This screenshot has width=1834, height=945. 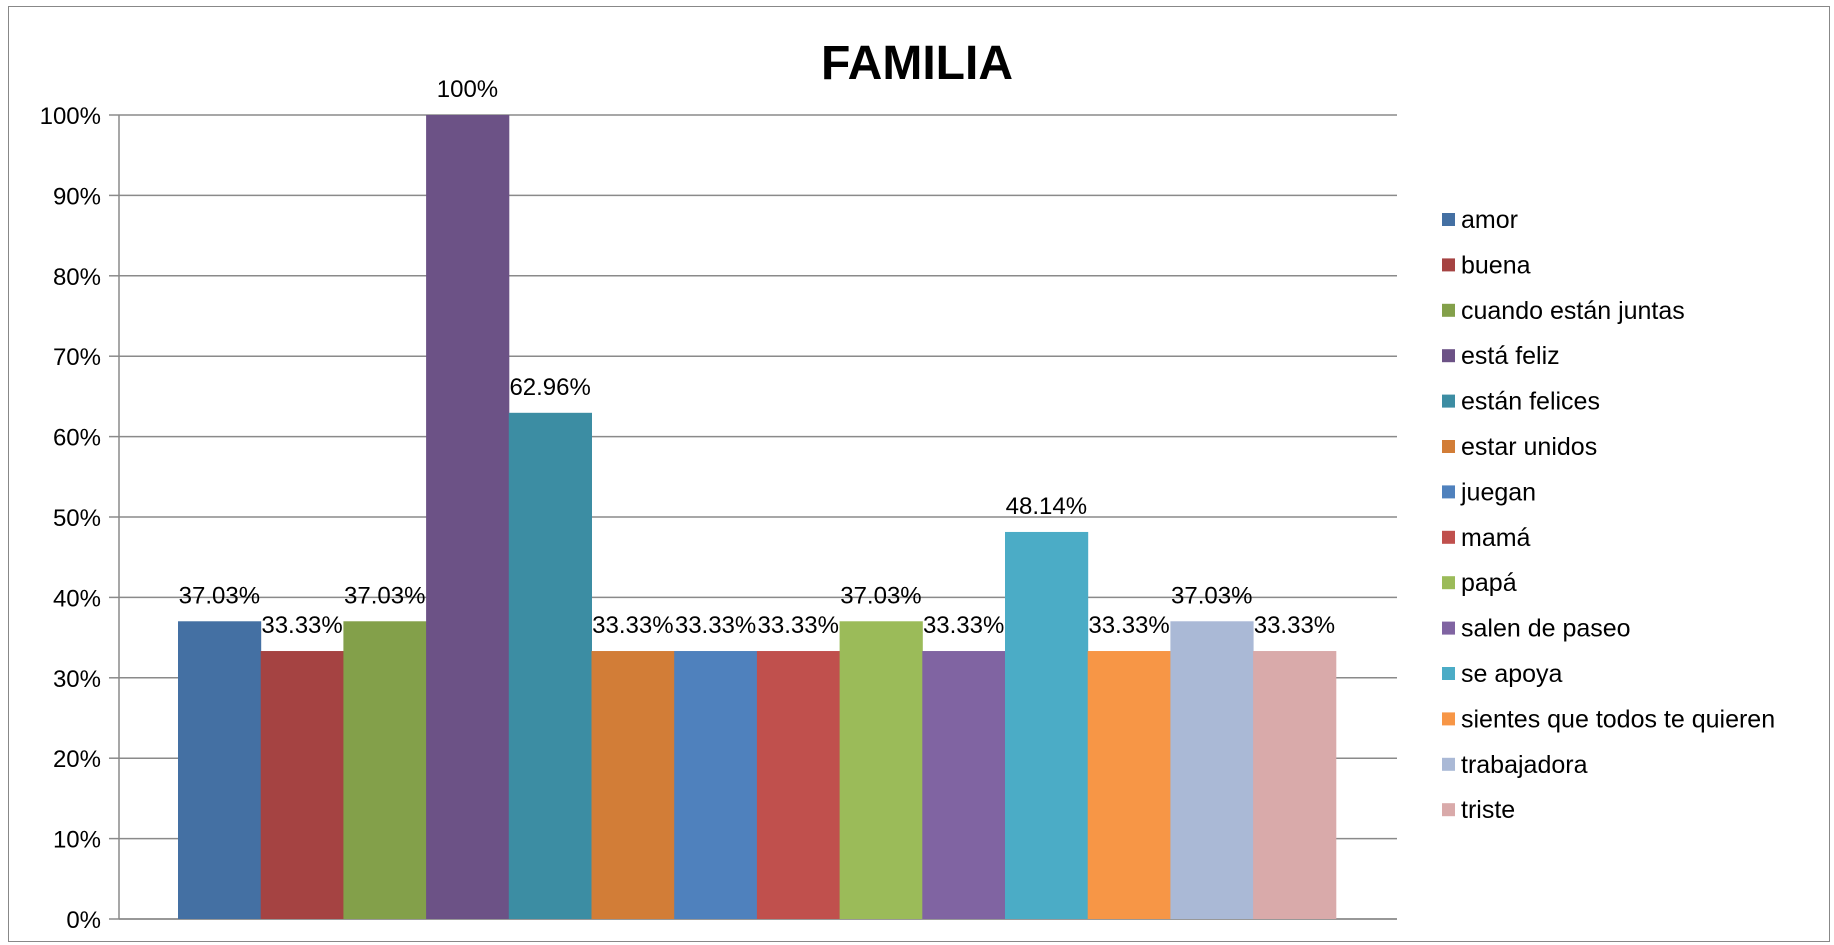 What do you see at coordinates (1510, 356) in the screenshot?
I see `legend-label: está feliz` at bounding box center [1510, 356].